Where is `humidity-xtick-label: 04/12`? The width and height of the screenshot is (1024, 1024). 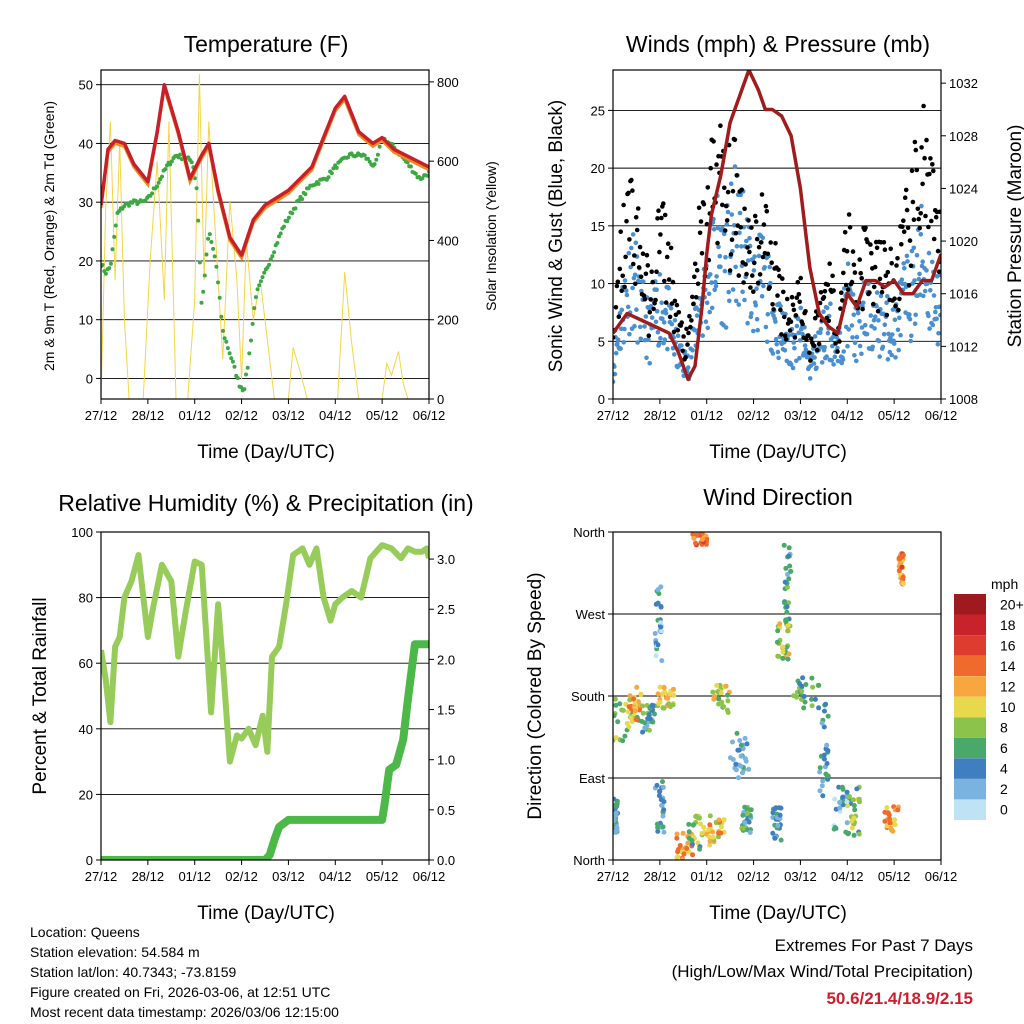 humidity-xtick-label: 04/12 is located at coordinates (335, 876).